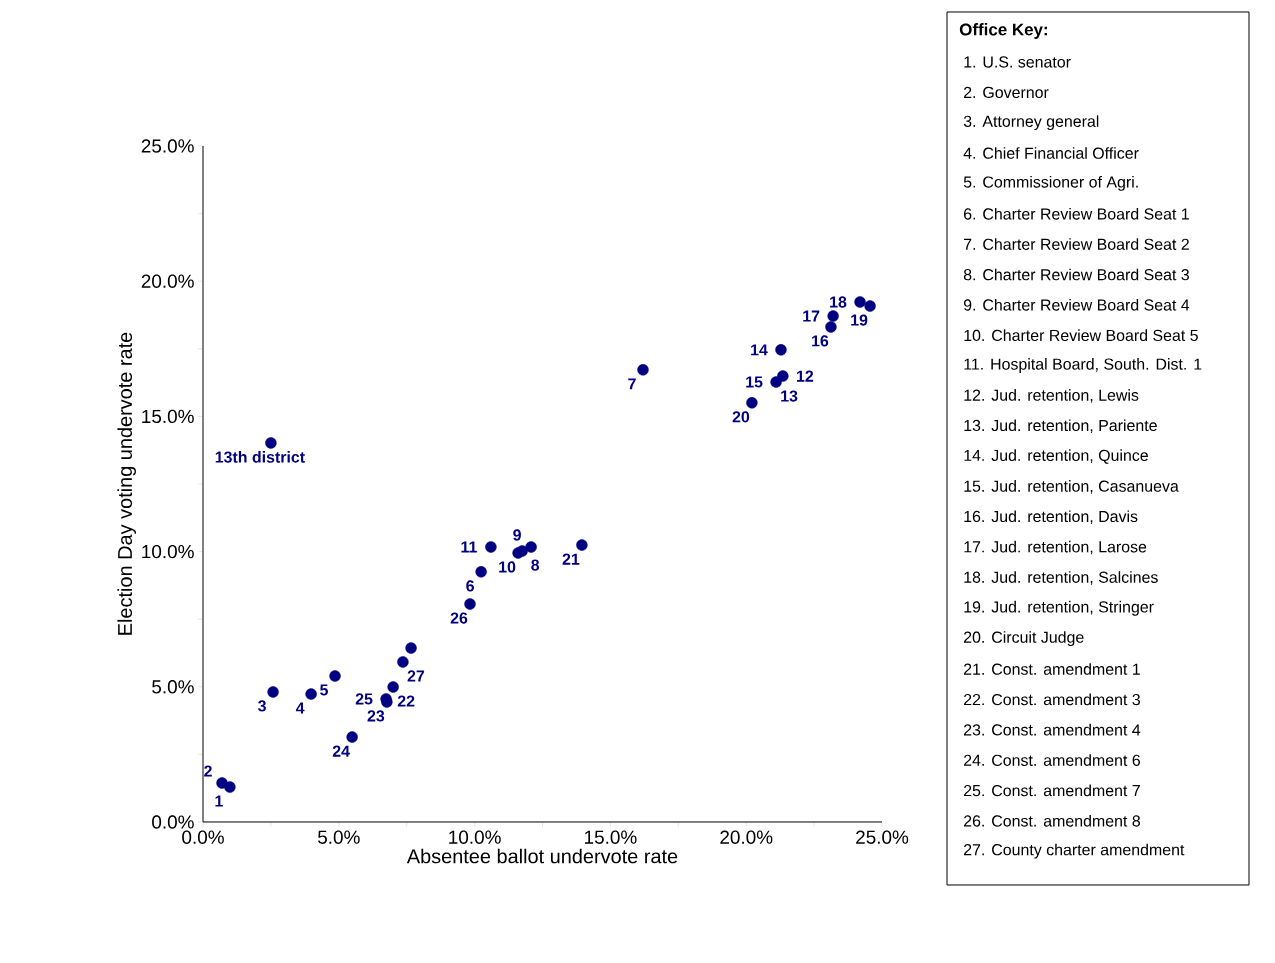  Describe the element at coordinates (475, 837) in the screenshot. I see `x-tick-label: 10.0%` at that location.